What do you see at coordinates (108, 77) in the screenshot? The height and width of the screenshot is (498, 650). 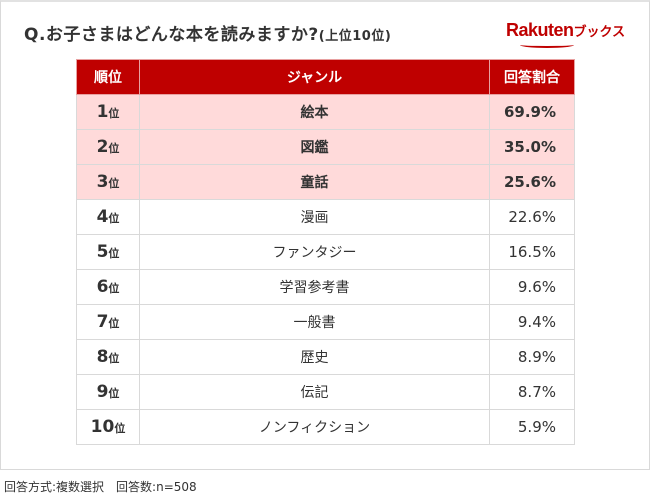 I see `header-rank: 順位` at bounding box center [108, 77].